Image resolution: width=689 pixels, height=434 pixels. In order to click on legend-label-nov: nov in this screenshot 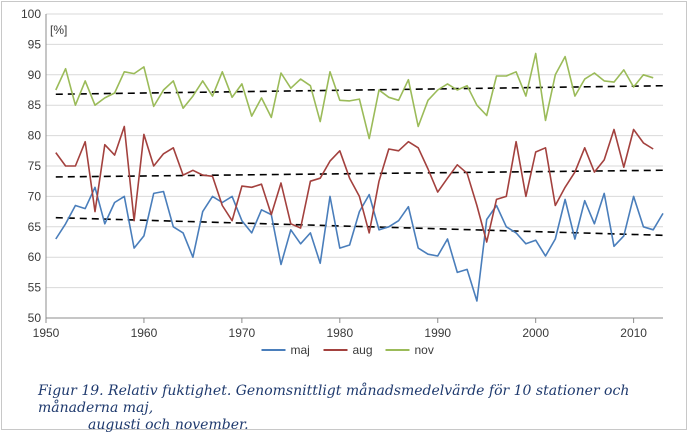, I will do `click(424, 350)`.